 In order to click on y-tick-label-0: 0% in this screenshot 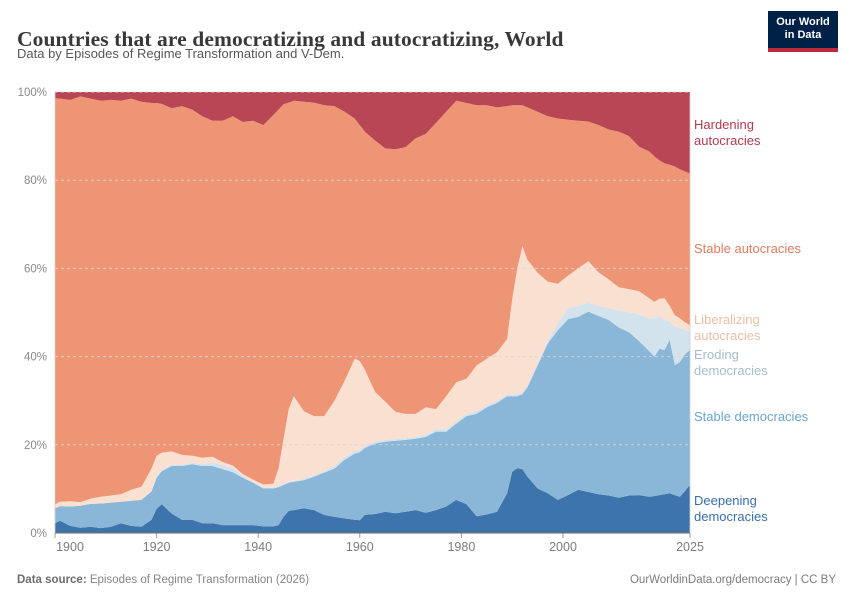, I will do `click(38, 534)`.